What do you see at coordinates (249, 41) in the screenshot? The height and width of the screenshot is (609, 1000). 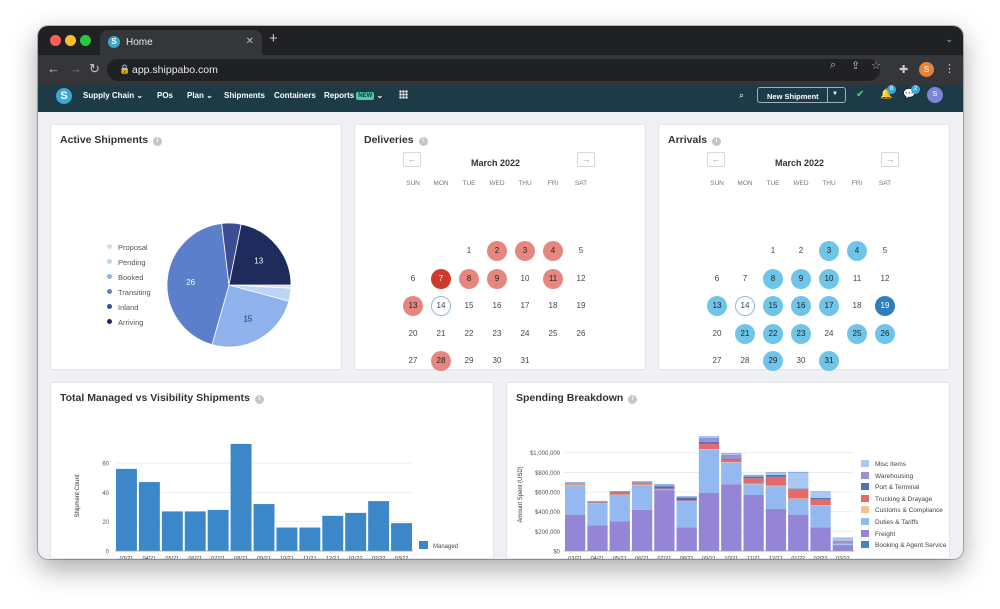 I see `tab-close-icon: ✕` at bounding box center [249, 41].